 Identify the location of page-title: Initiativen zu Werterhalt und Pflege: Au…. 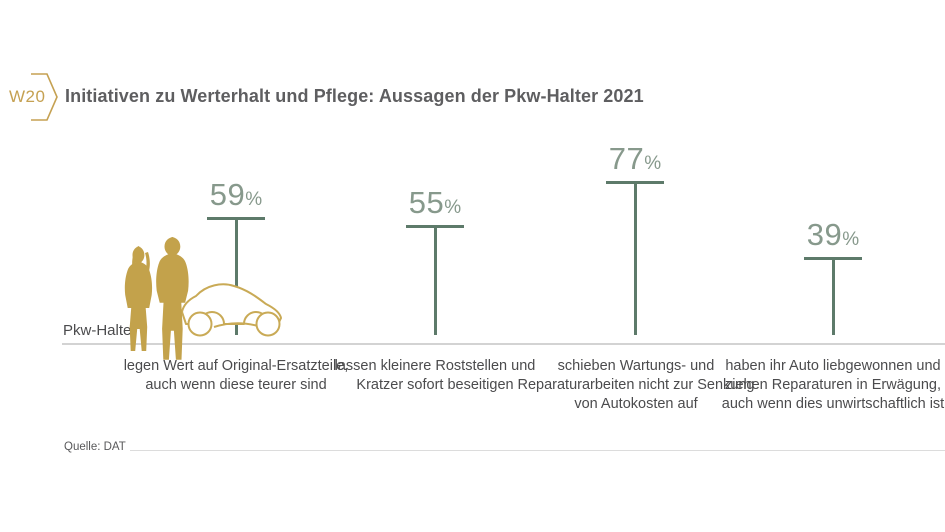
(354, 96).